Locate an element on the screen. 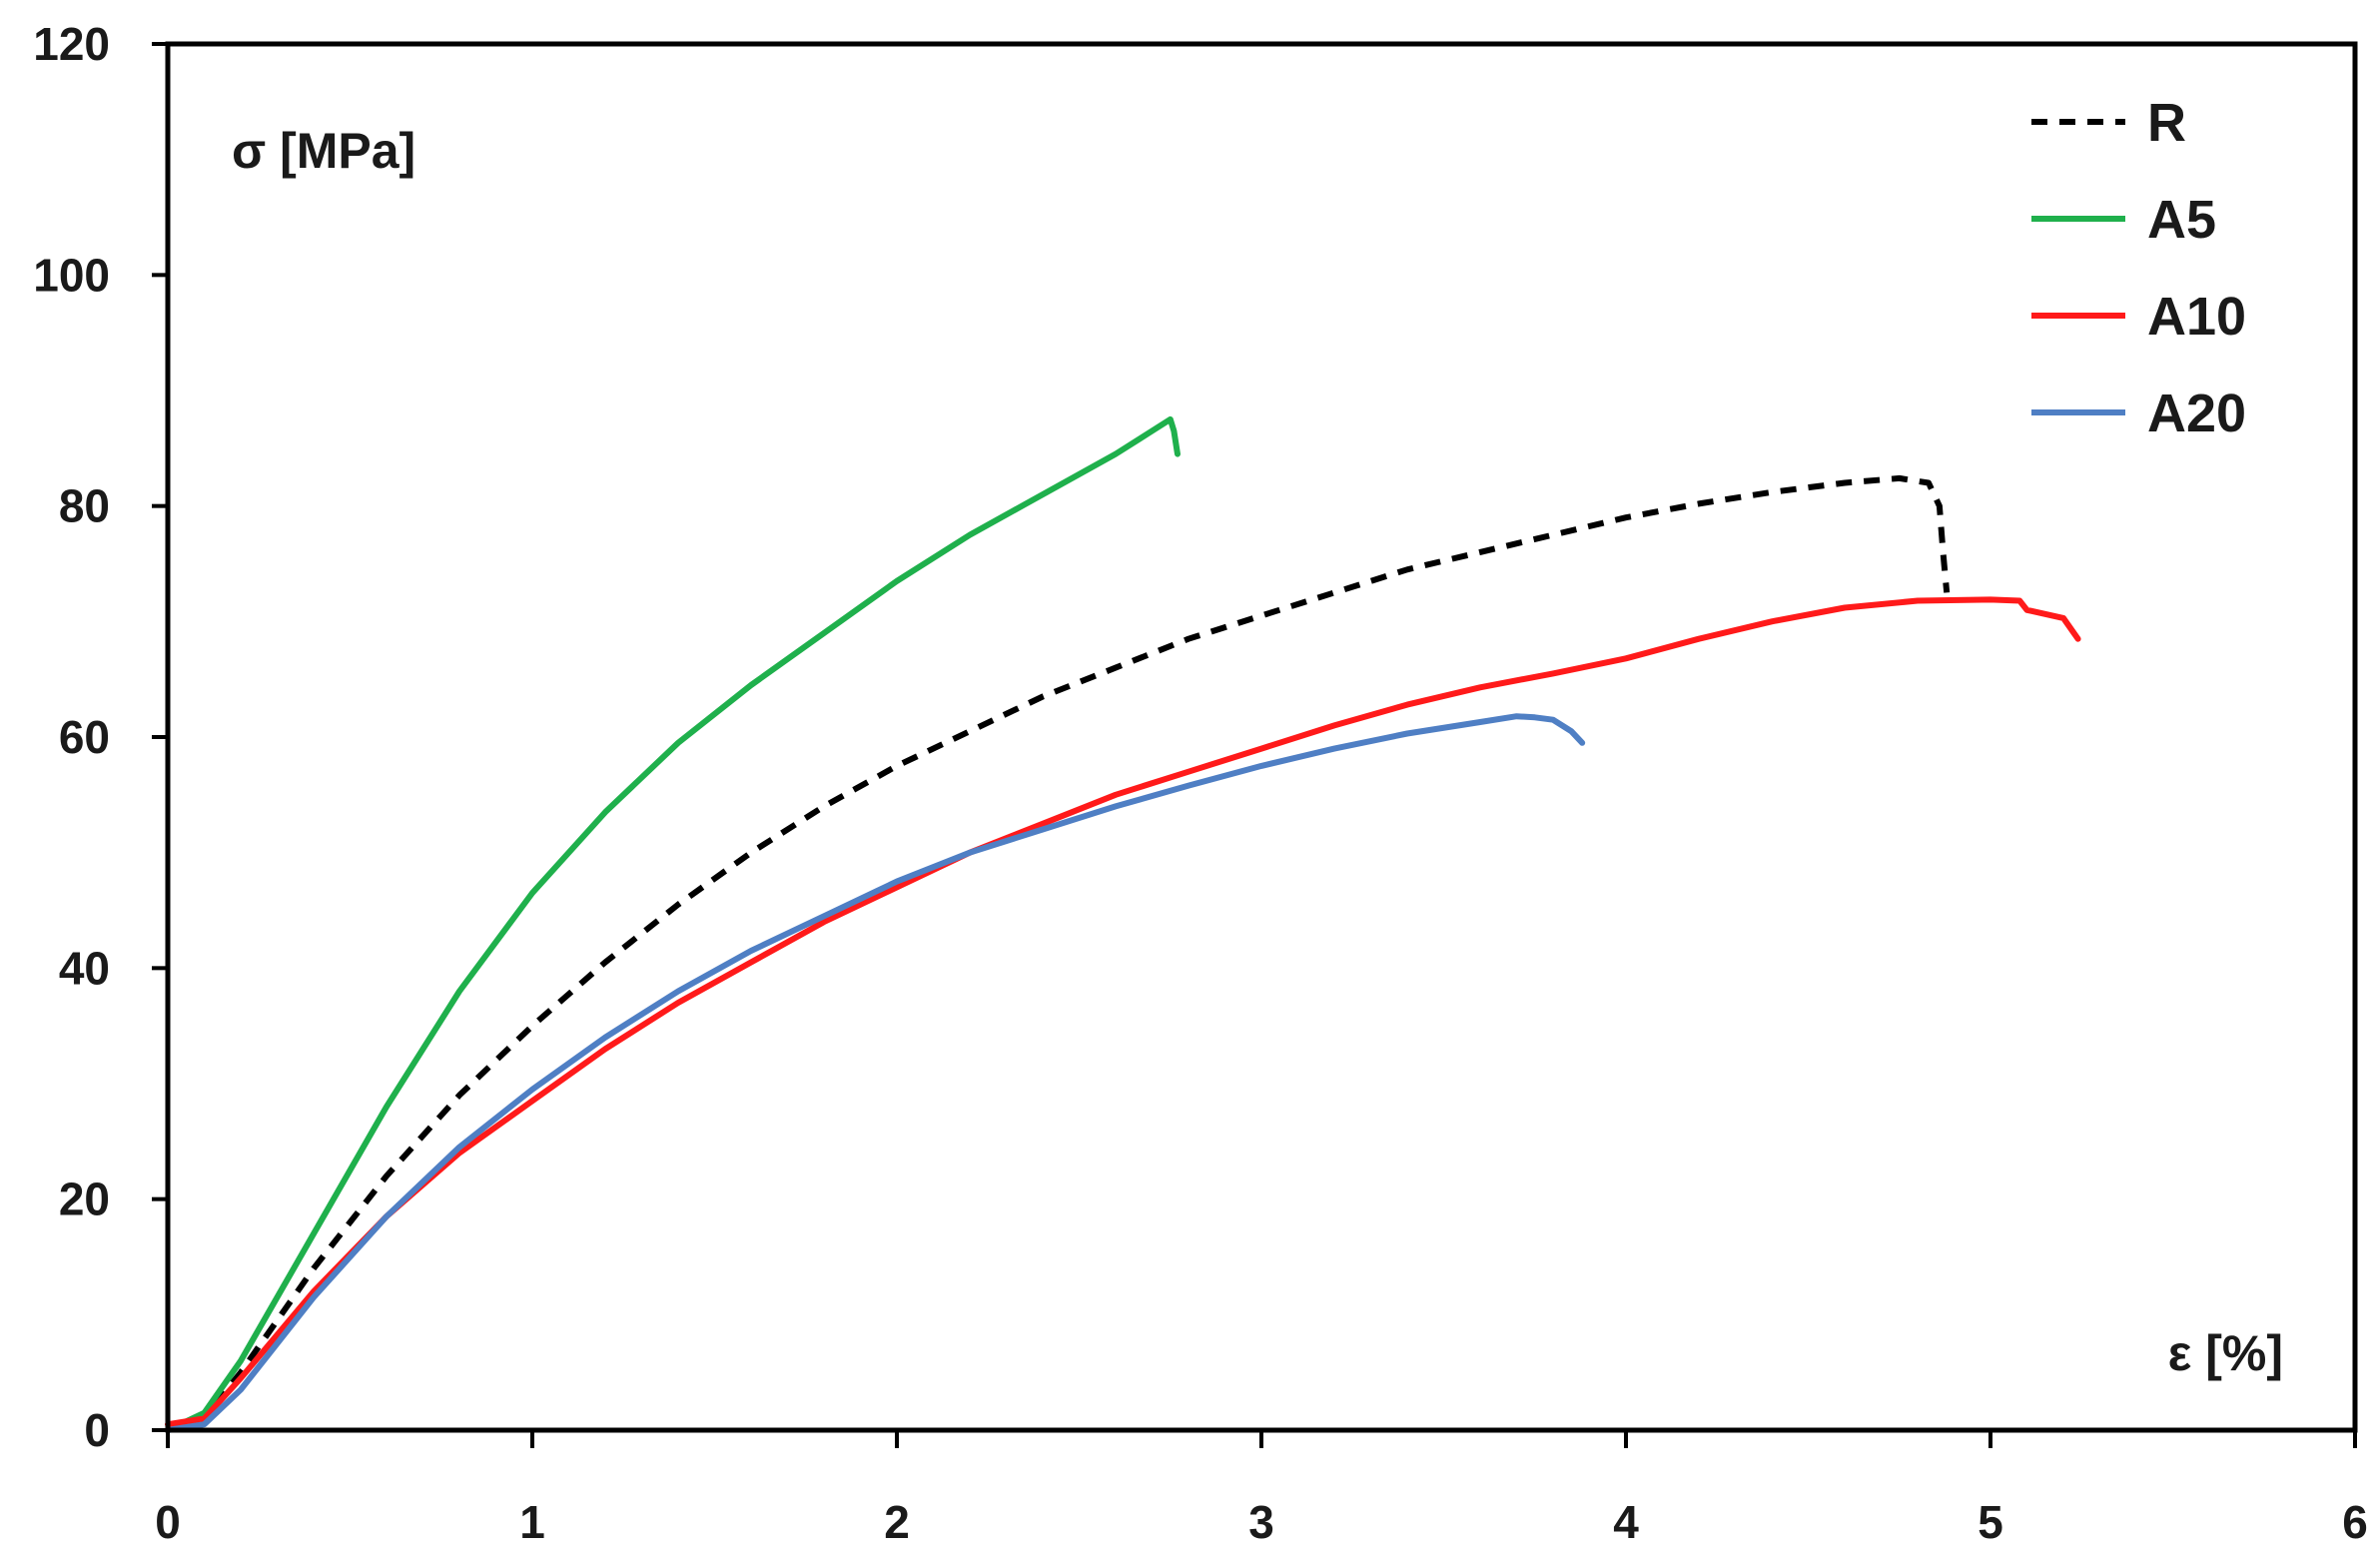 The height and width of the screenshot is (1562, 2380). y-tick-label: 20 is located at coordinates (84, 1199).